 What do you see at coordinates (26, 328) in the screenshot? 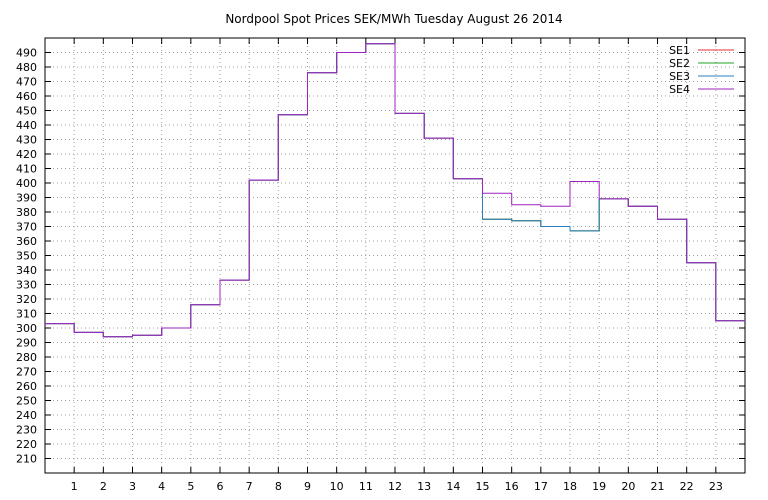
I see `y-tick-label: 300` at bounding box center [26, 328].